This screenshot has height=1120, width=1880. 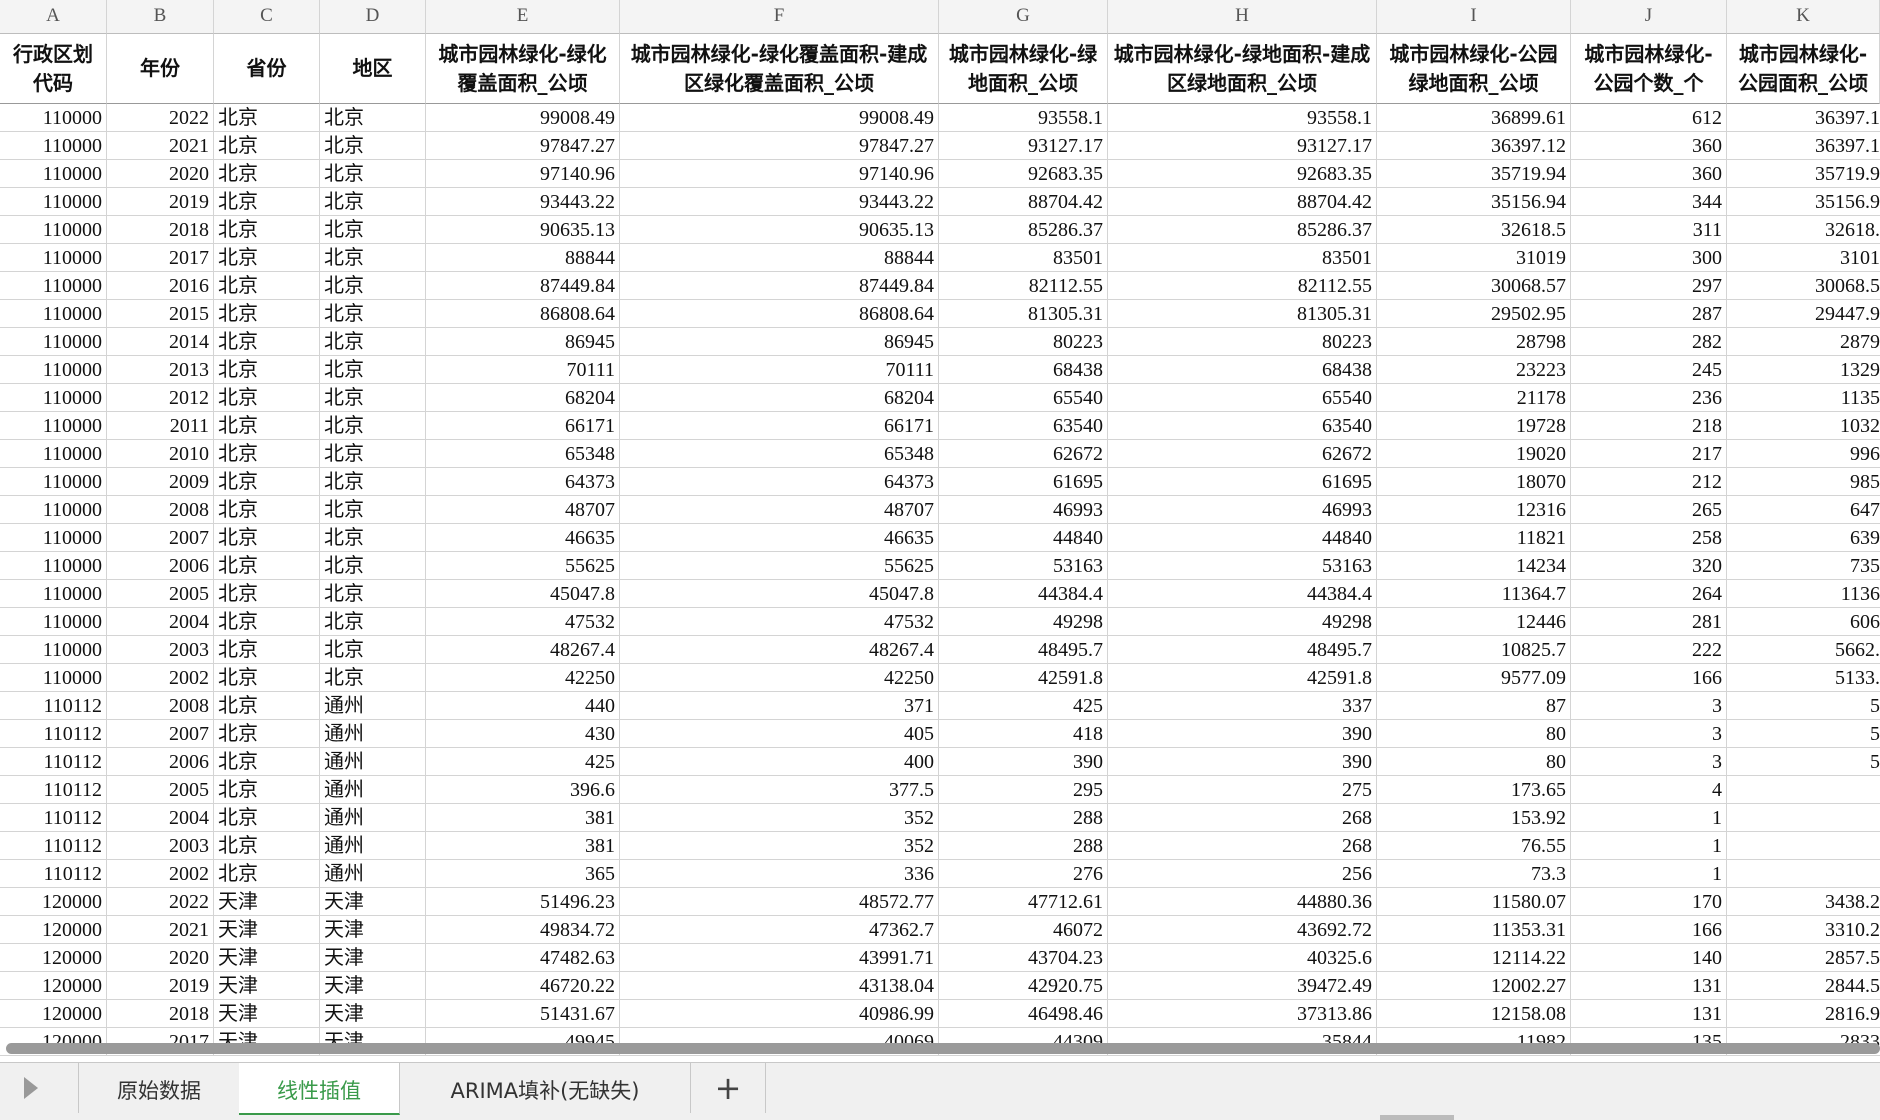 I want to click on add-sheet: +, so click(x=728, y=1088).